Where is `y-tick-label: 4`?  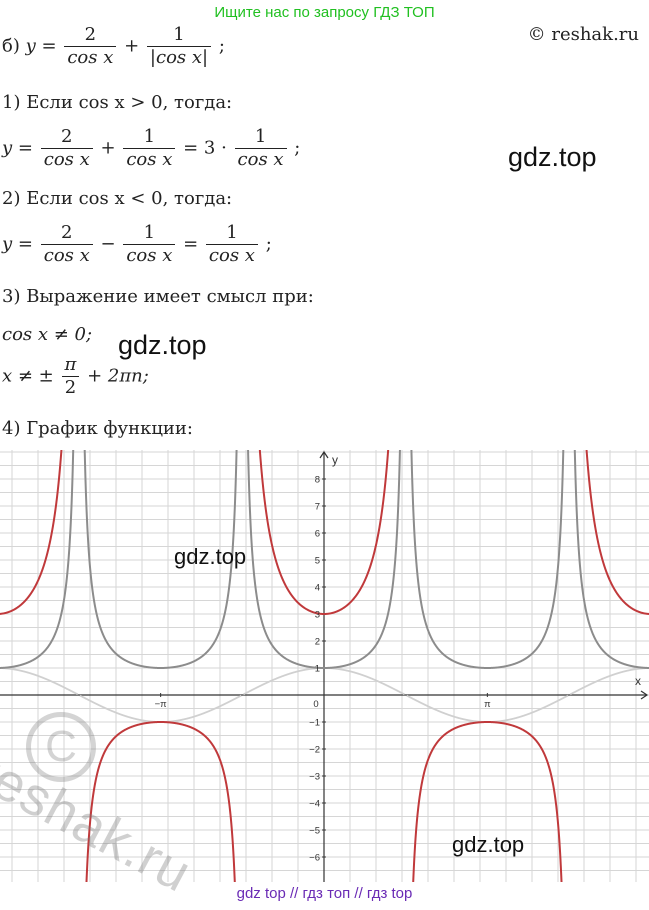
y-tick-label: 4 is located at coordinates (317, 588).